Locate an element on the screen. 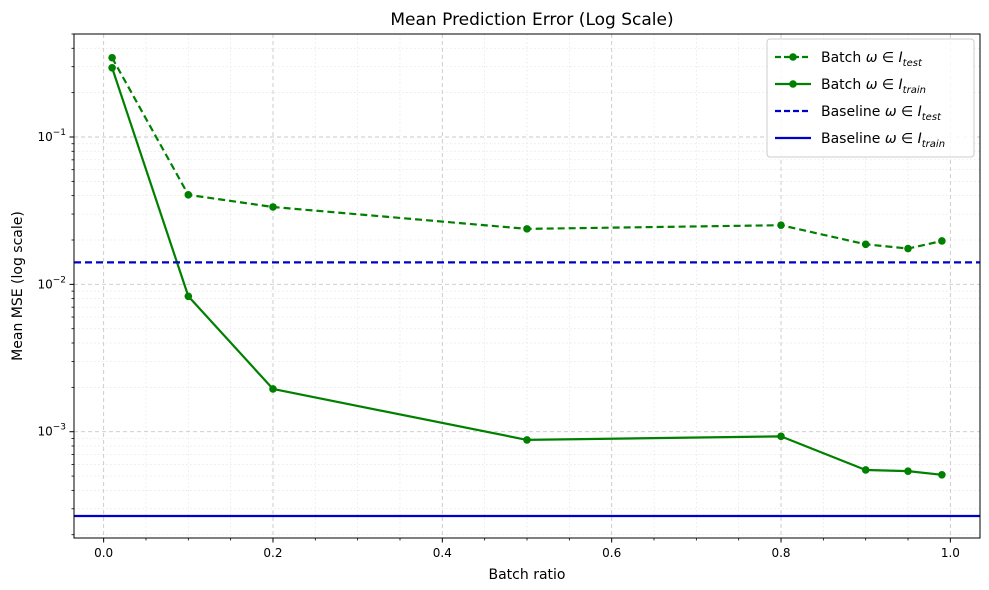 Image resolution: width=989 pixels, height=590 pixels. legend-box is located at coordinates (870, 98).